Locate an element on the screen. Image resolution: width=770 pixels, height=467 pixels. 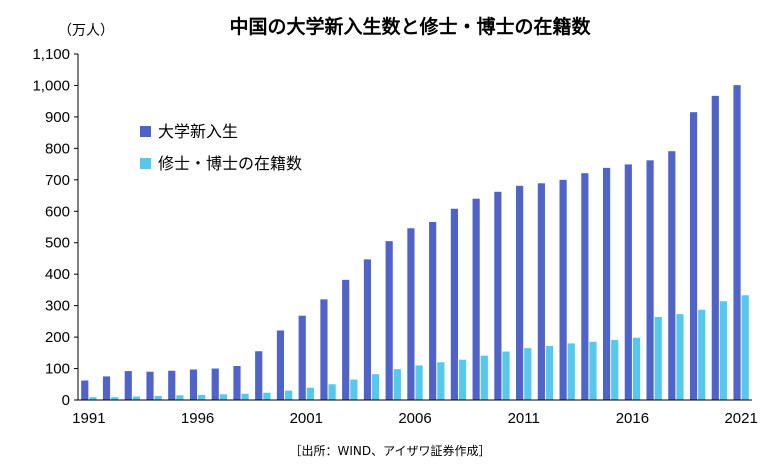
x-tick-label: 1991 is located at coordinates (88, 418).